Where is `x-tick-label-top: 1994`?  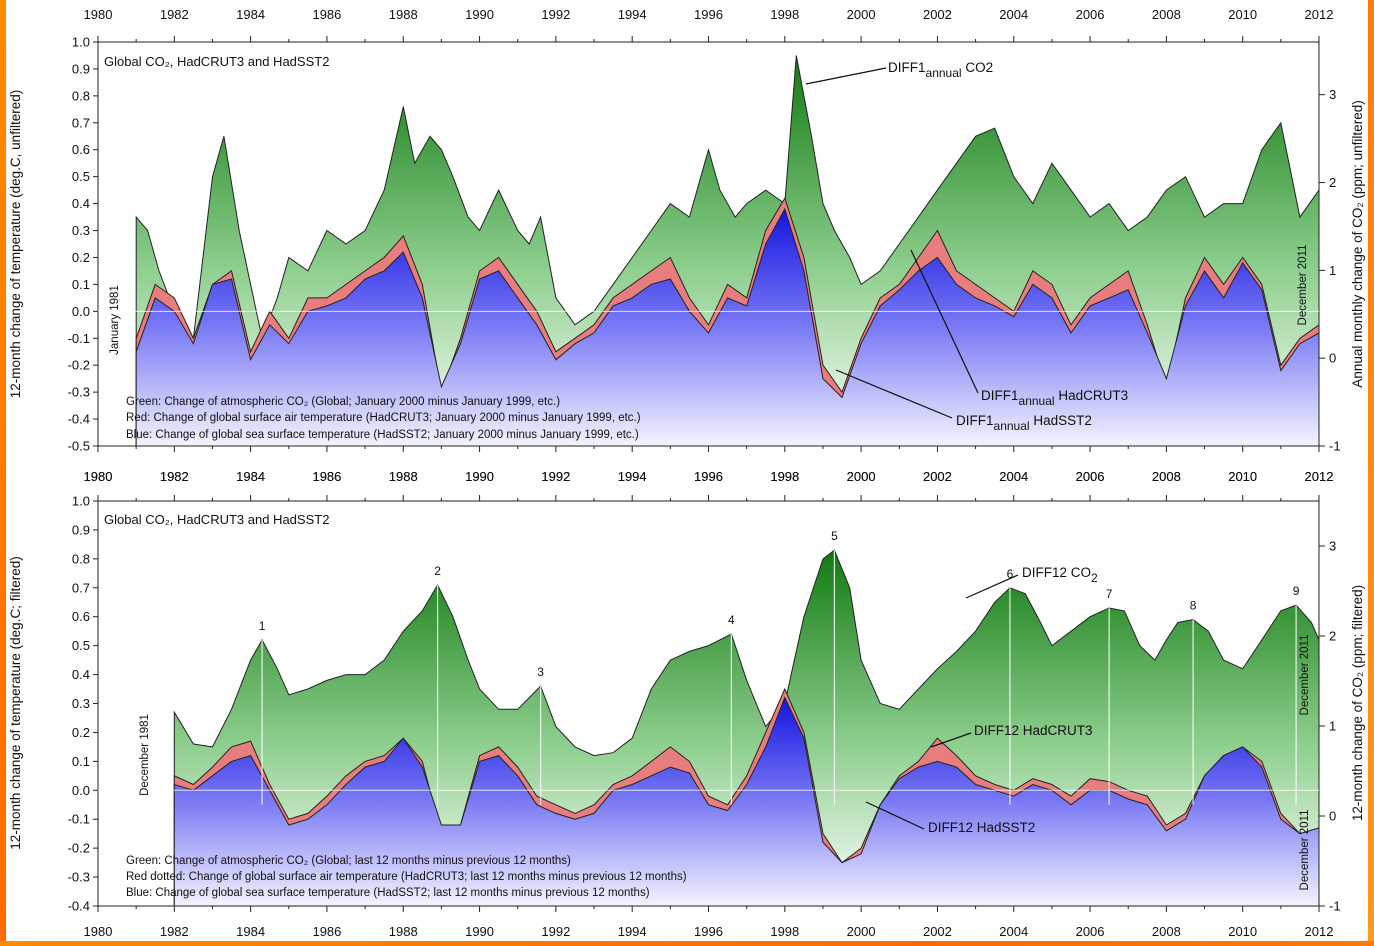
x-tick-label-top: 1994 is located at coordinates (632, 14).